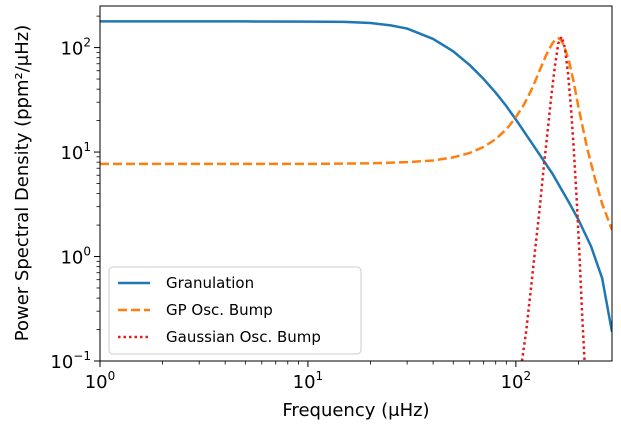 The height and width of the screenshot is (425, 621). What do you see at coordinates (75, 194) in the screenshot?
I see `y-axis-ticks: 10⁻¹ 10⁰ 10¹ 10²` at bounding box center [75, 194].